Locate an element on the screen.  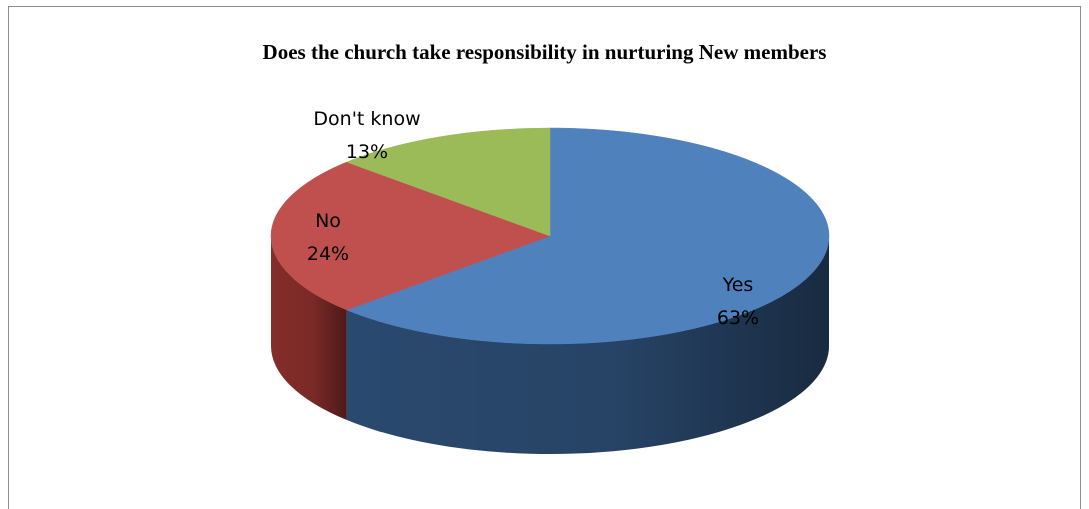
slice-percent-yes: 63% is located at coordinates (738, 318).